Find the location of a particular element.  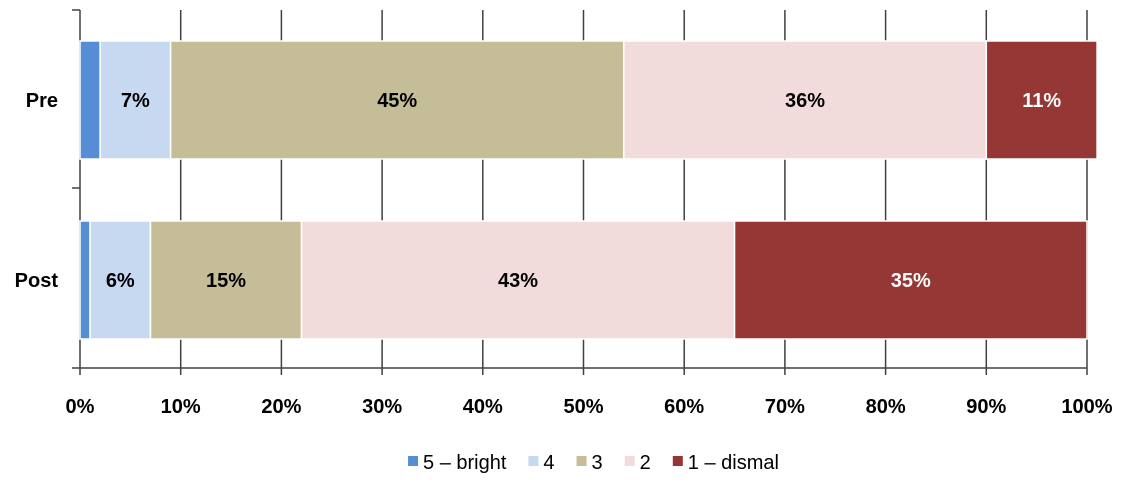

x-tick-label: 0% is located at coordinates (80, 407).